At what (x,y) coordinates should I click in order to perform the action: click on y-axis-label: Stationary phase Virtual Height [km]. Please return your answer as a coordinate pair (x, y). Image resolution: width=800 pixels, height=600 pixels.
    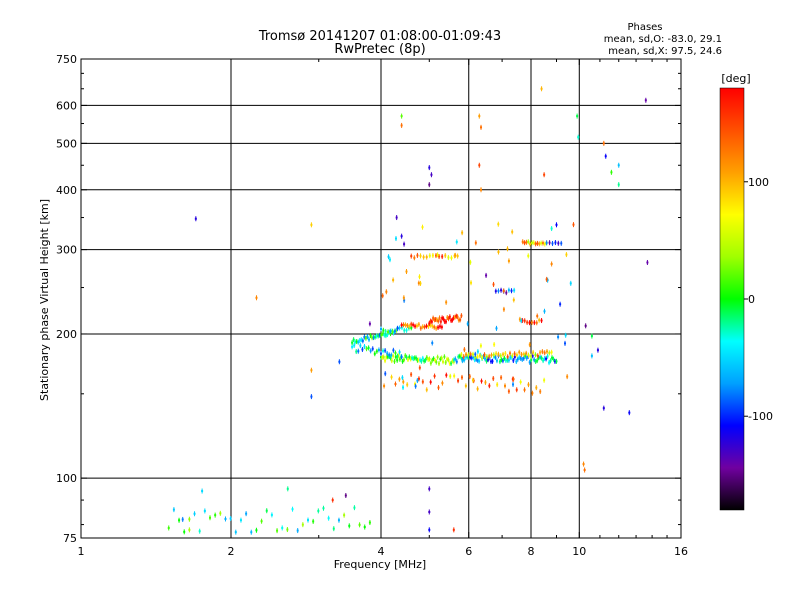
    Looking at the image, I should click on (44, 300).